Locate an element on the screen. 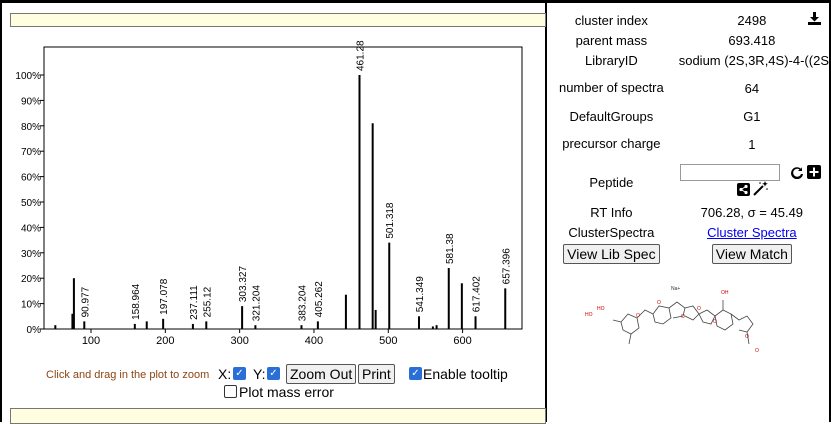 This screenshot has height=424, width=831. row-number-of-spectra: number of spectra 64 is located at coordinates (688, 88).